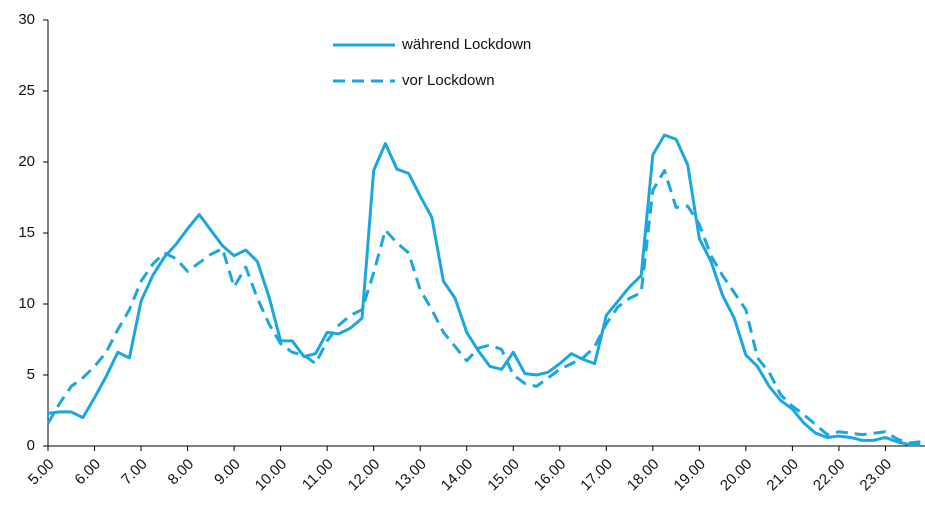 Image resolution: width=925 pixels, height=509 pixels. Describe the element at coordinates (643, 475) in the screenshot. I see `x-tick-label: 18.00` at that location.